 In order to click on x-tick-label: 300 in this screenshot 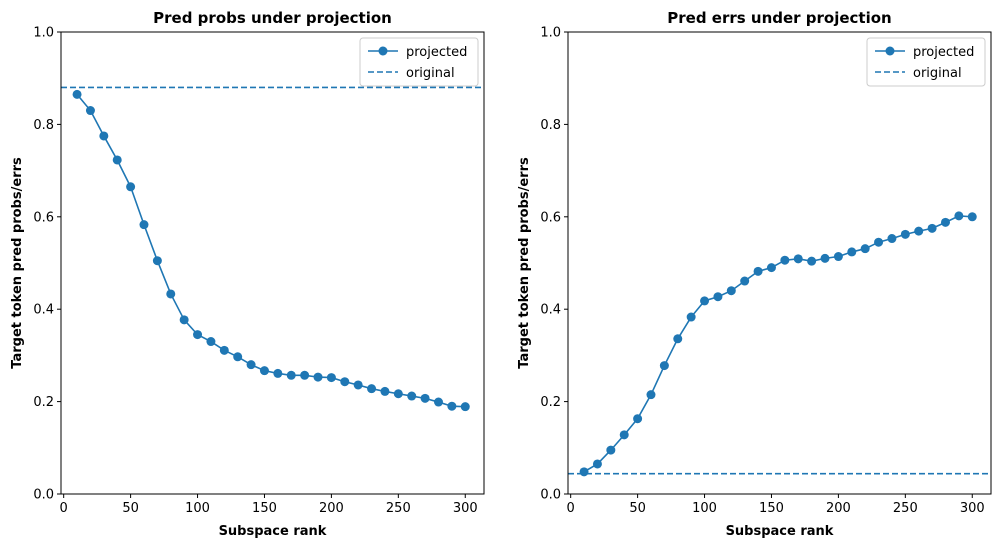, I will do `click(465, 508)`.